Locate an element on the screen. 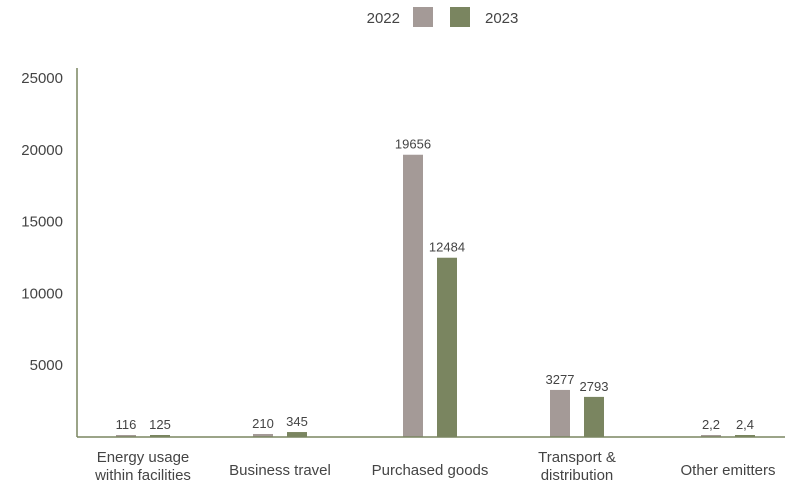 This screenshot has width=787, height=483. y-tick-label: 25000 is located at coordinates (42, 78).